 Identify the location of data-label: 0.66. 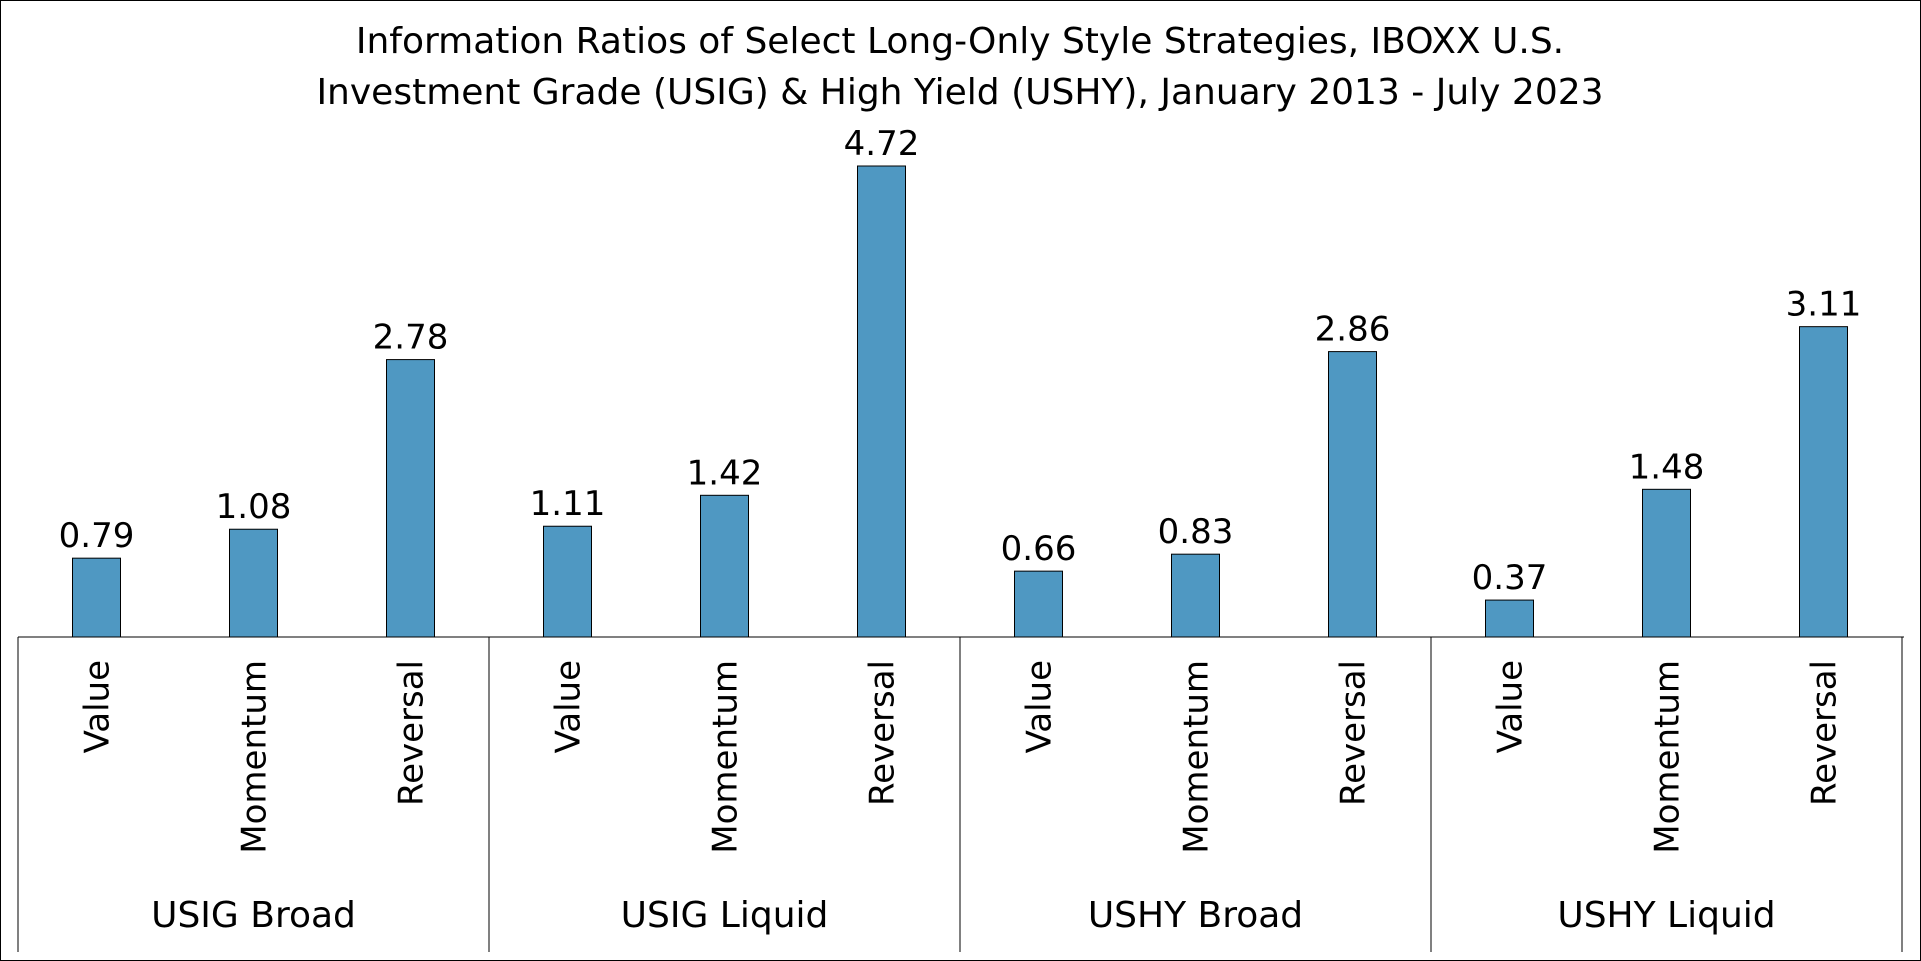
(1039, 549).